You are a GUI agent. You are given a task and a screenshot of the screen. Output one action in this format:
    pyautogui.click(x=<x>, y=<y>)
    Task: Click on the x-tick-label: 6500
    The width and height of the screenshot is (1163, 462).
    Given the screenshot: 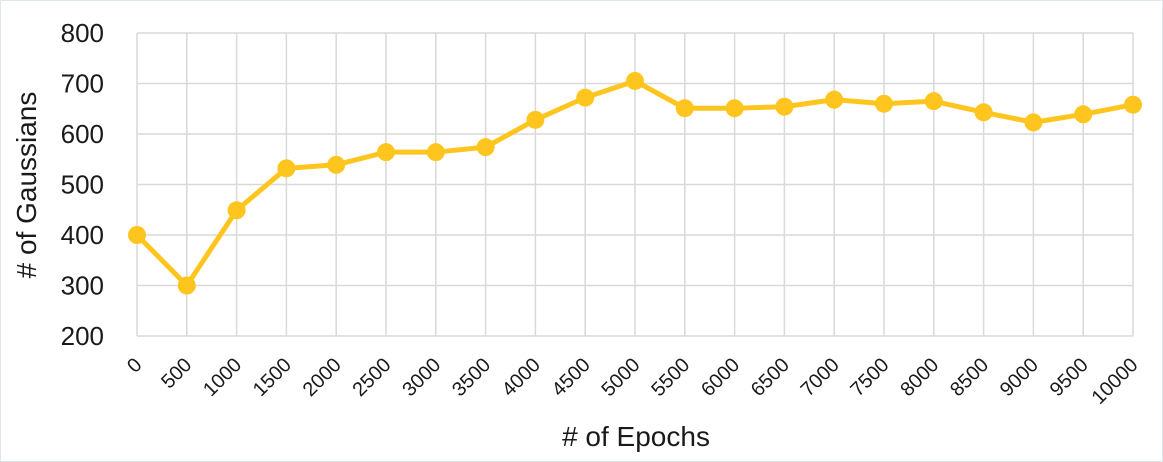 What is the action you would take?
    pyautogui.click(x=770, y=377)
    